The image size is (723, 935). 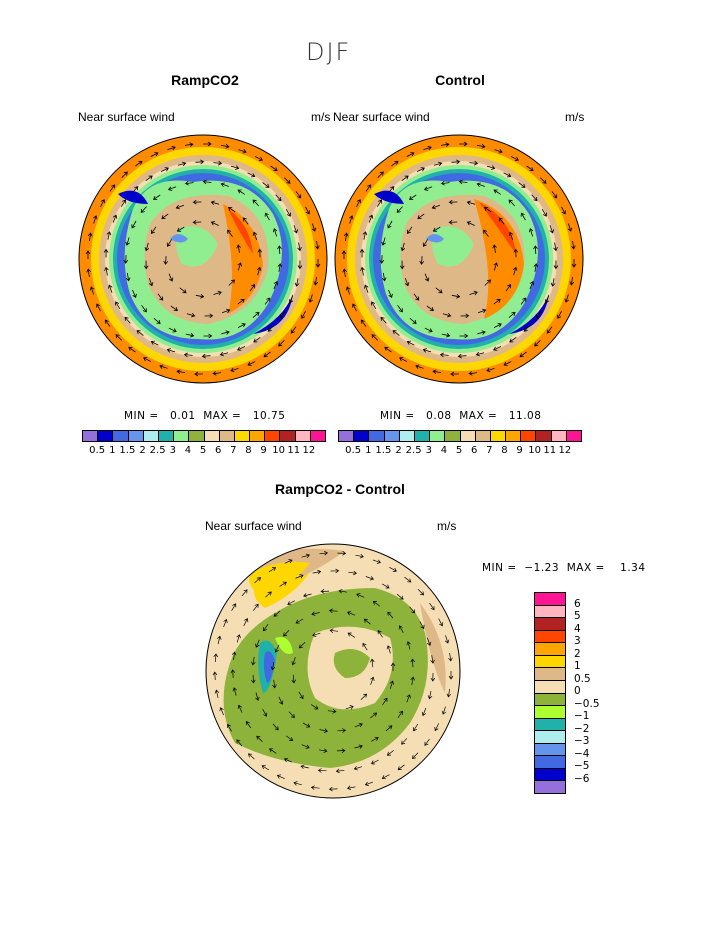 I want to click on colorbar-tick-label: 8, so click(x=504, y=450).